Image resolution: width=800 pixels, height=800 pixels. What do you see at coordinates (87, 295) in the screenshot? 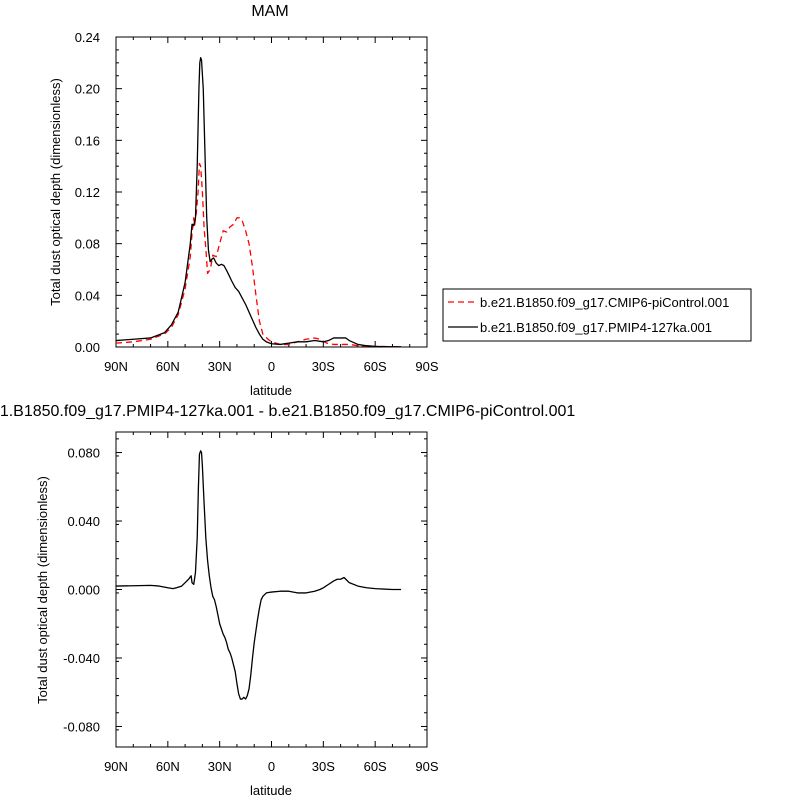
I see `y-tick-label: 0.04` at bounding box center [87, 295].